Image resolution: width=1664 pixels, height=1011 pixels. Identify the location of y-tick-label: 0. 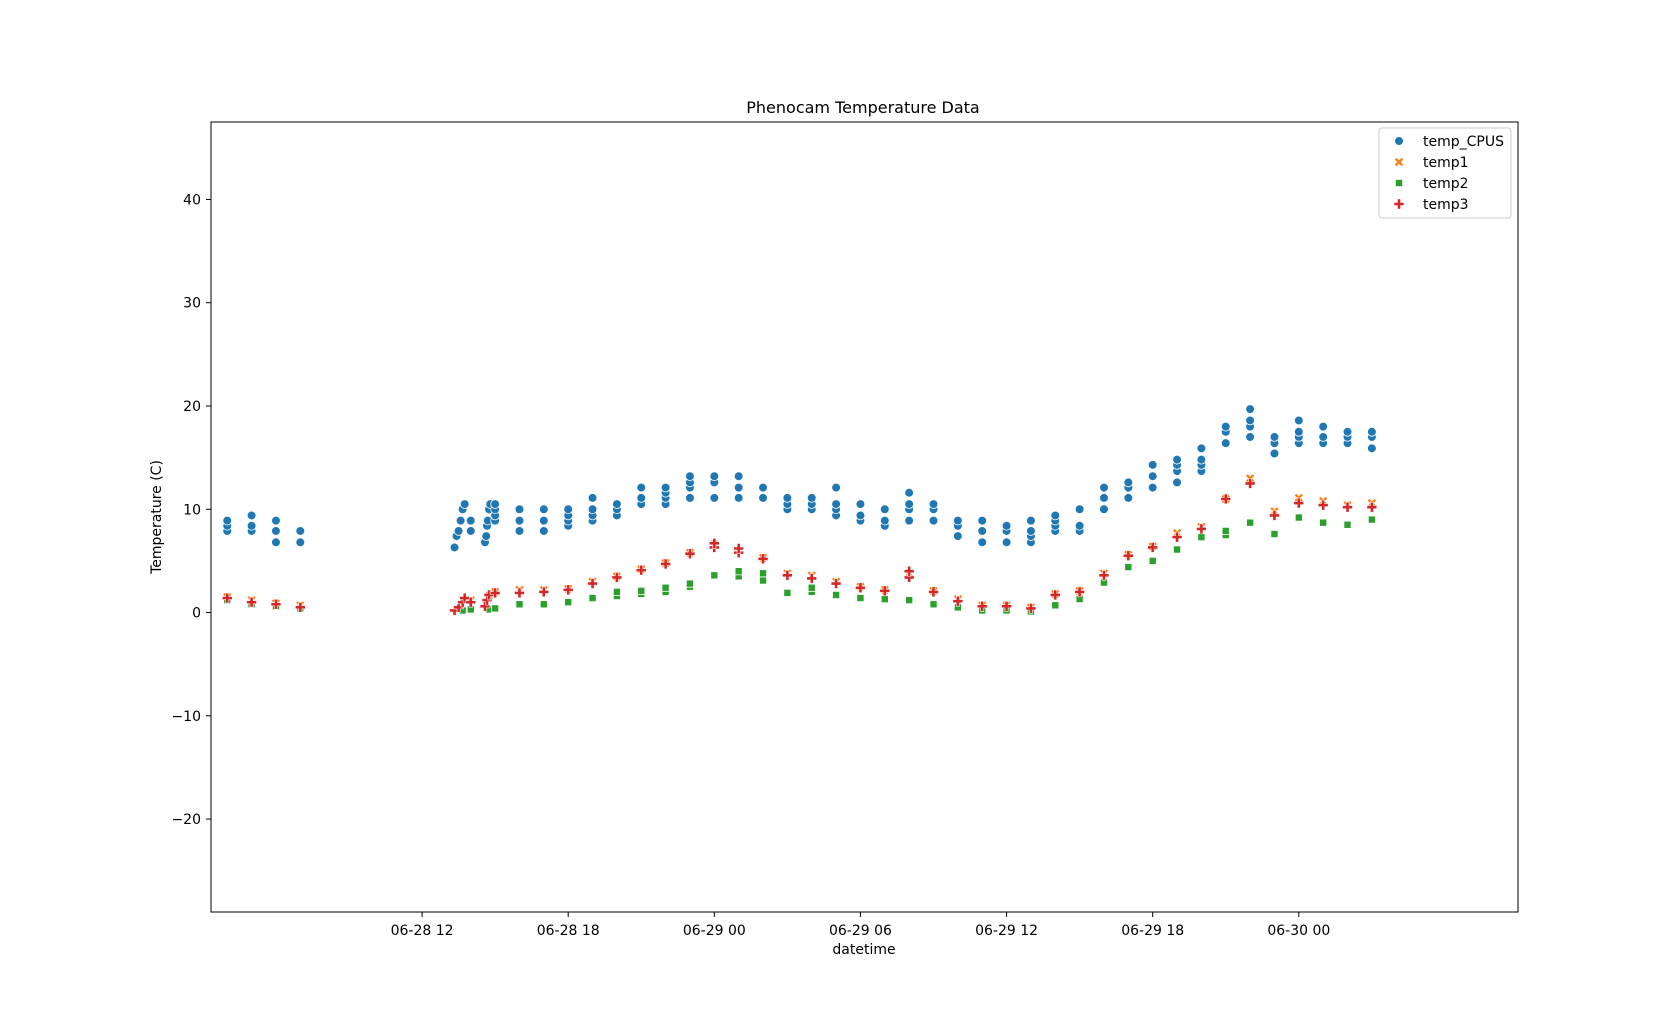
(196, 614).